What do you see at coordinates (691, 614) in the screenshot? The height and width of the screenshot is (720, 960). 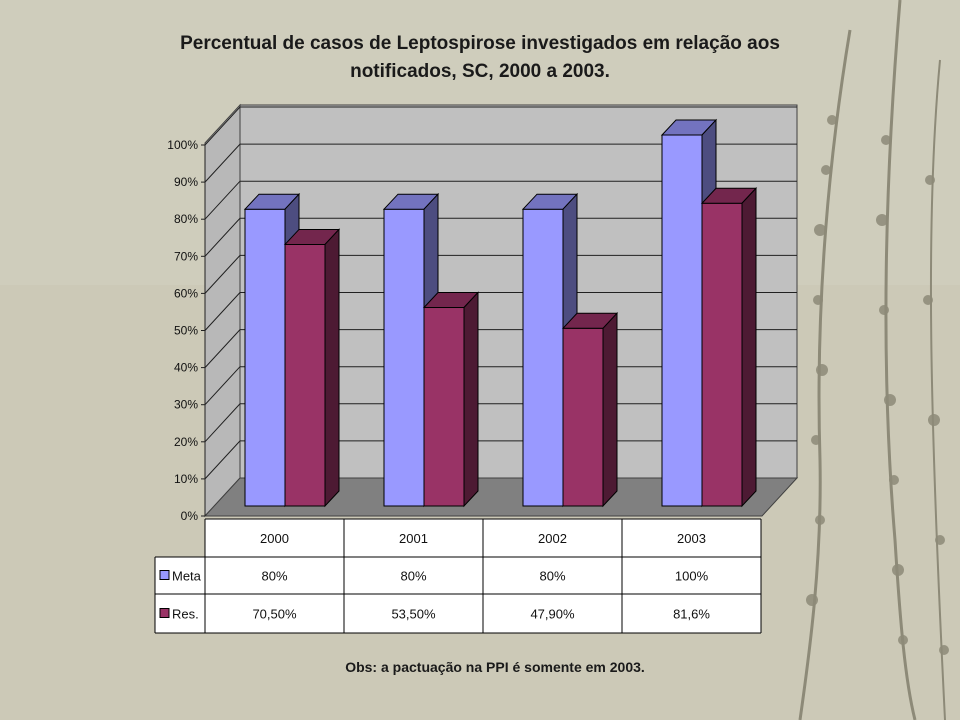 I see `data-label: 81,6%` at bounding box center [691, 614].